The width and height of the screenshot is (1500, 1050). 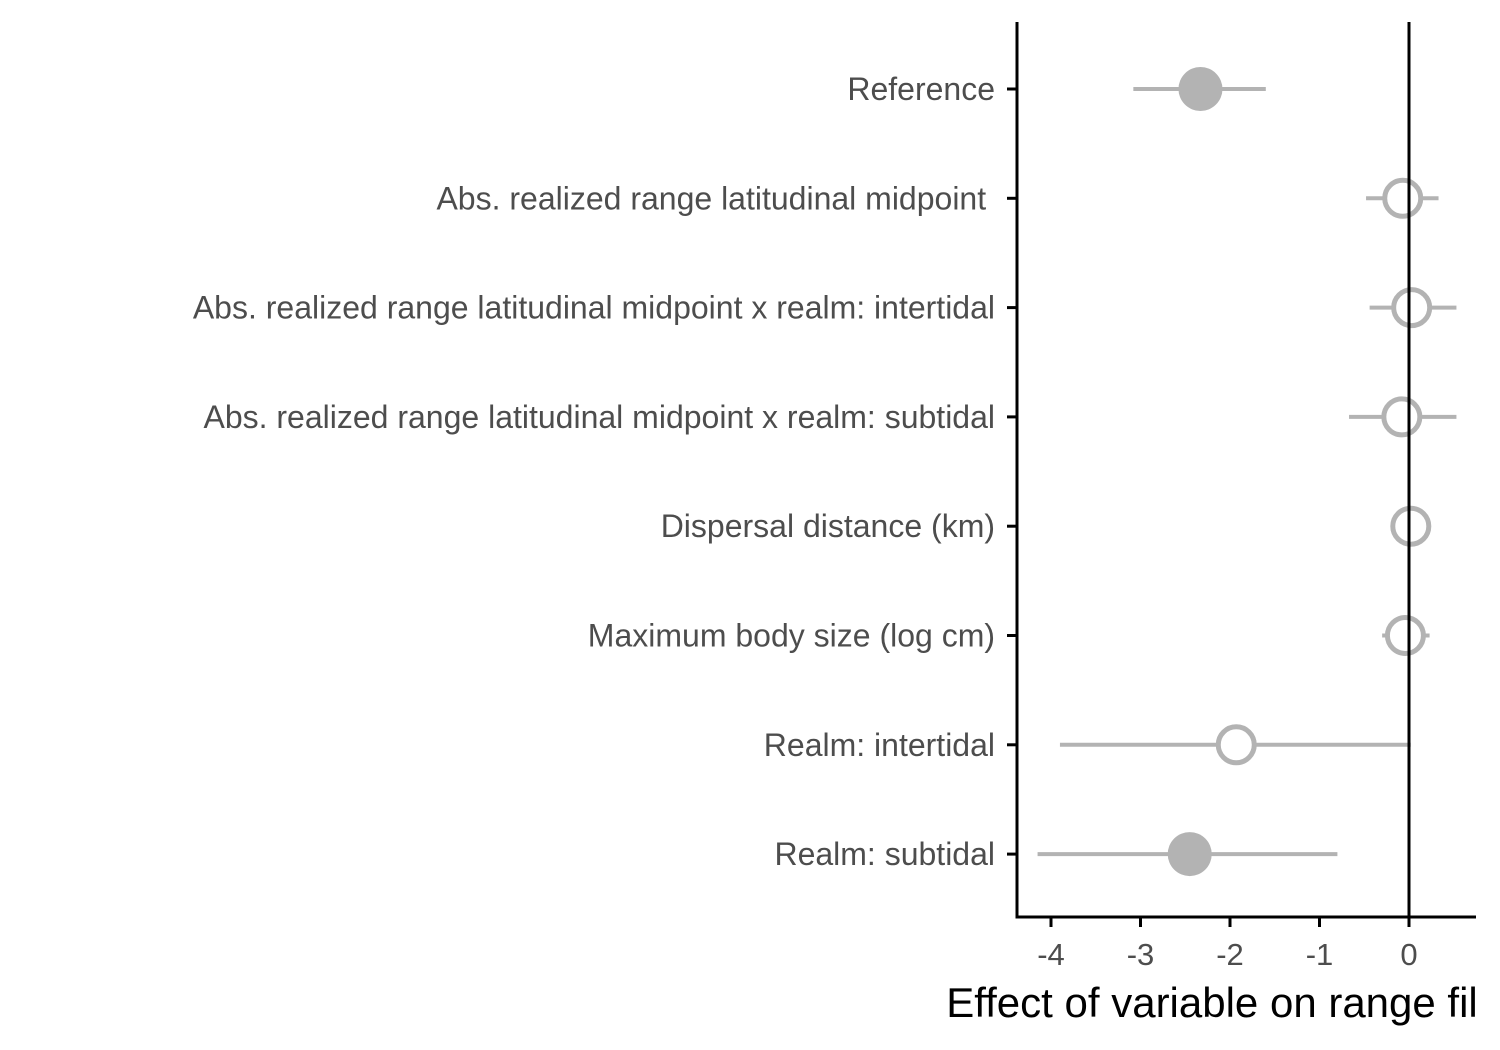 I want to click on y-tick-label: Reference, so click(x=921, y=89).